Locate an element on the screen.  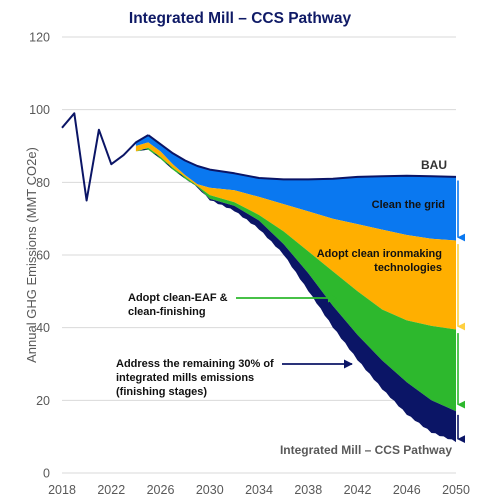
label-pathway: Integrated Mill – CCS Pathway is located at coordinates (366, 450).